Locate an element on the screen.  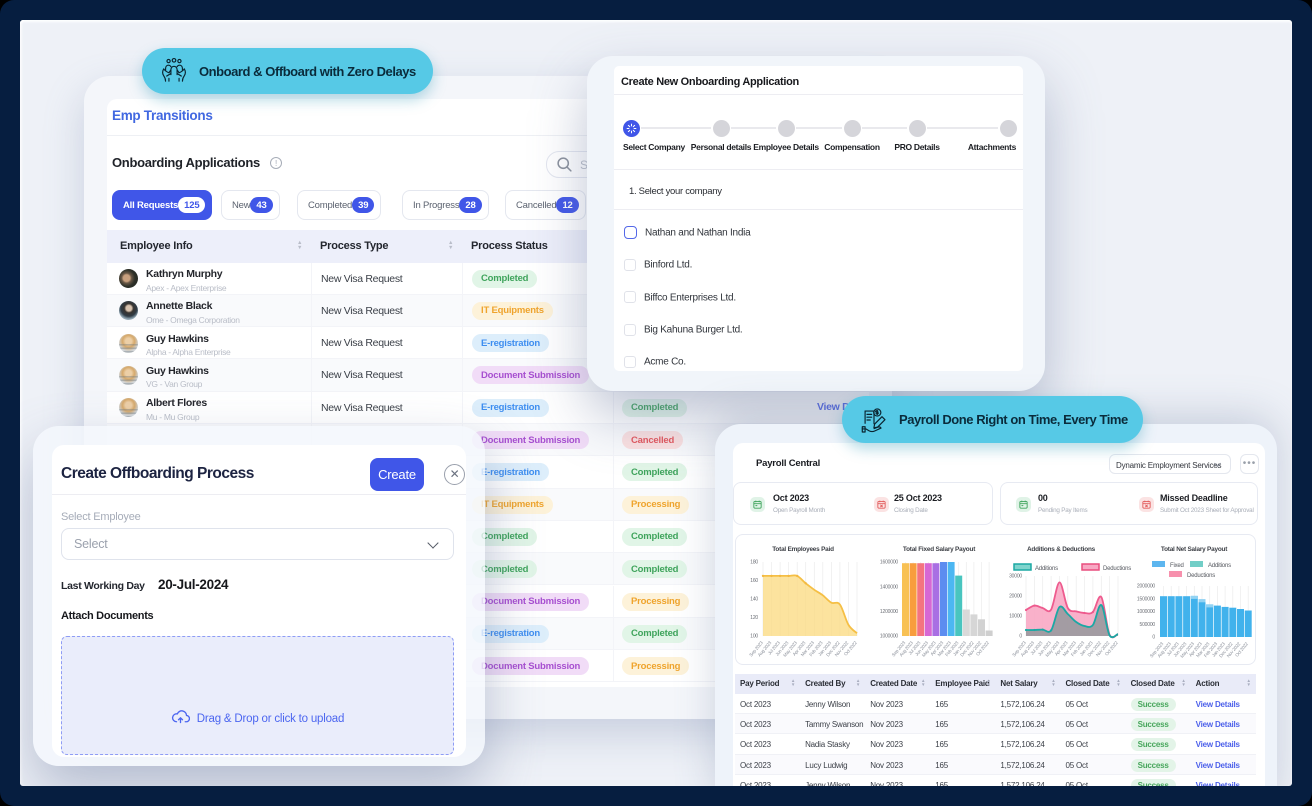
svg-text: 180 is located at coordinates (754, 563).